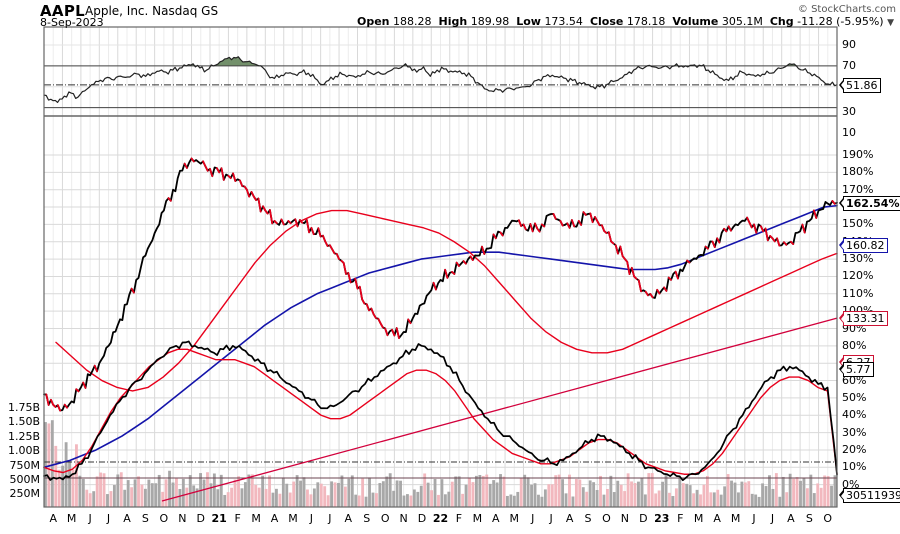  Describe the element at coordinates (854, 432) in the screenshot. I see `percent-axis-tick: 30%` at that location.